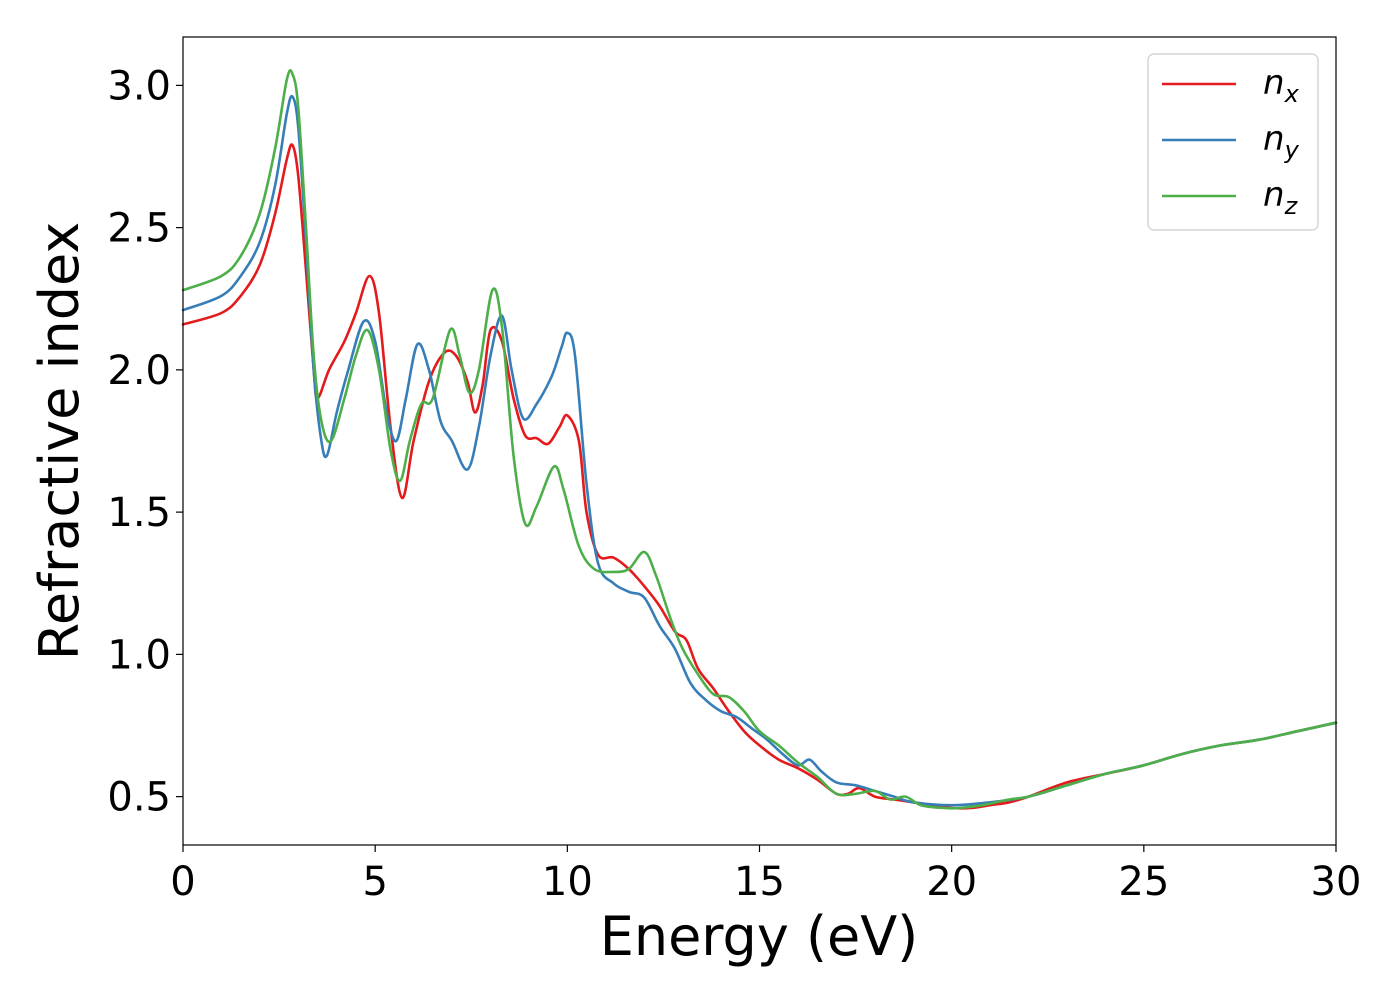 The width and height of the screenshot is (1400, 1000). What do you see at coordinates (139, 798) in the screenshot?
I see `y-tick-label: 0.5` at bounding box center [139, 798].